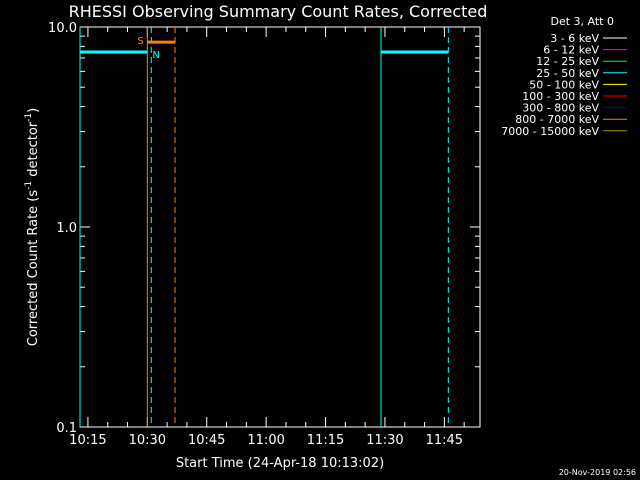  Describe the element at coordinates (156, 48) in the screenshot. I see `markers: SN` at that location.